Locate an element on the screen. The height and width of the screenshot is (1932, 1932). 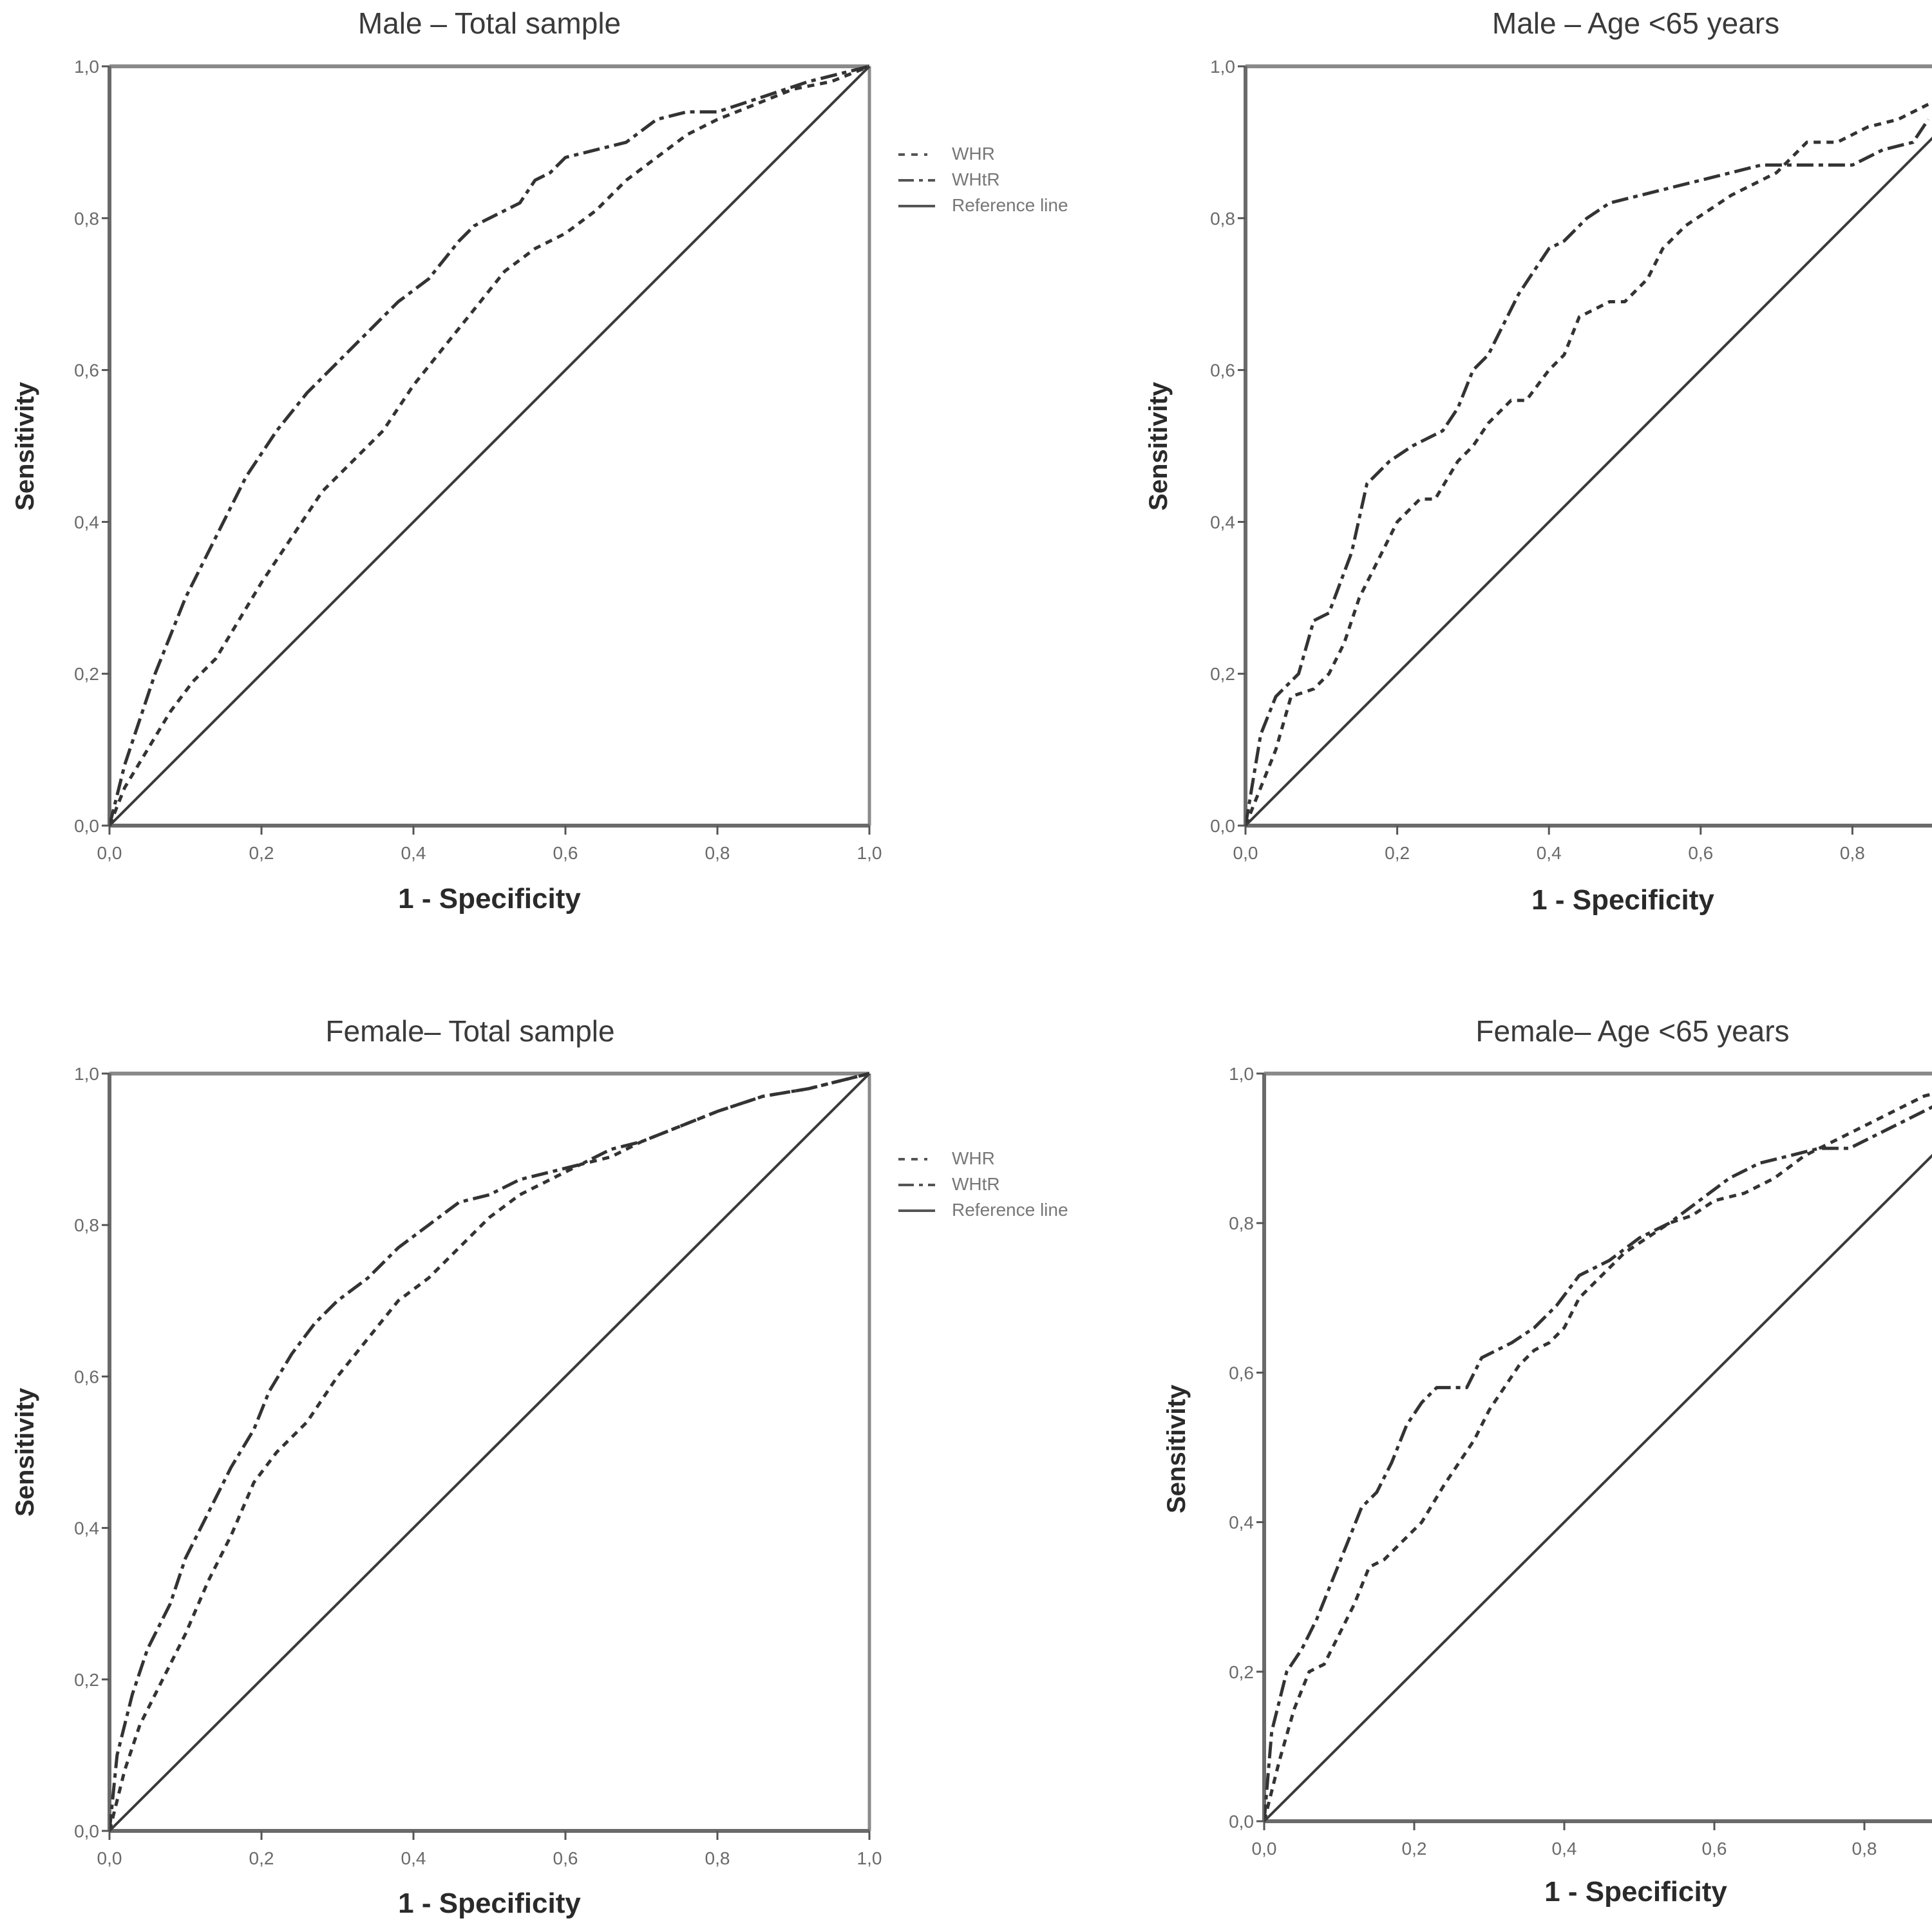
panel-title: Female– Total sample is located at coordinates (469, 1031).